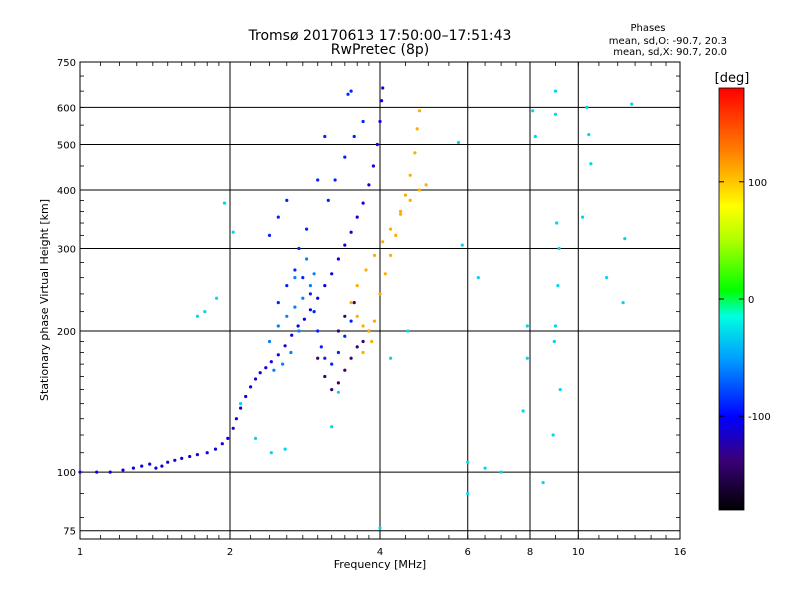 The width and height of the screenshot is (800, 600). Describe the element at coordinates (670, 52) in the screenshot. I see `phase-stats-x: mean, sd,X: 90.7, 20.0` at that location.